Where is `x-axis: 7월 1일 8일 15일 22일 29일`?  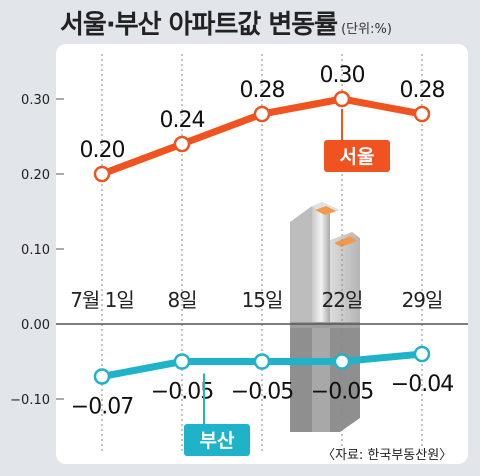 x-axis: 7월 1일 8일 15일 22일 29일 is located at coordinates (262, 306).